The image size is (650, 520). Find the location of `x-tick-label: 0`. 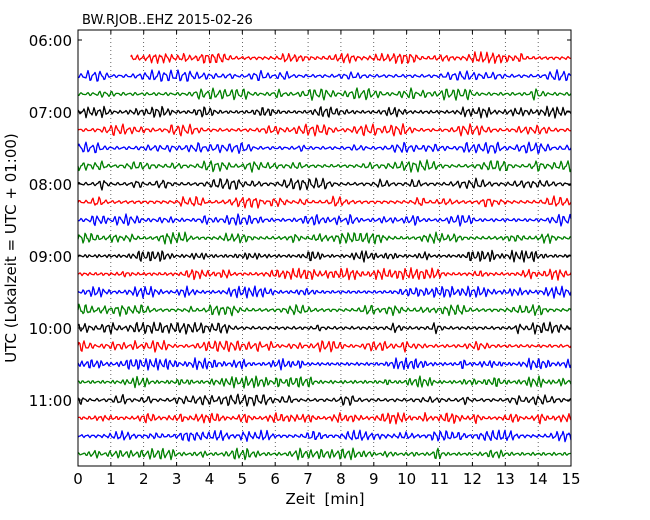

x-tick-label: 0 is located at coordinates (78, 479).